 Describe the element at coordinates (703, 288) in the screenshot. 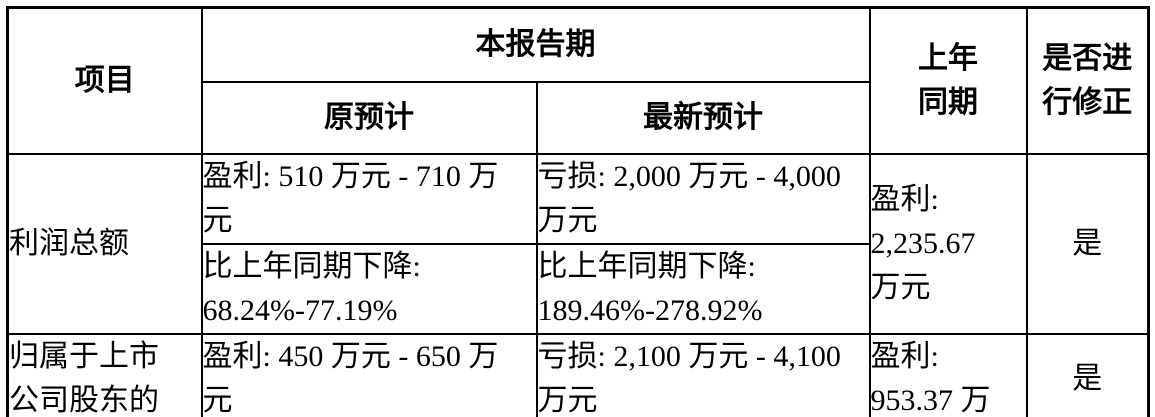

I see `cell-total-profit-latest-change: 比上年同期下降: 189.46%-278.92%` at that location.